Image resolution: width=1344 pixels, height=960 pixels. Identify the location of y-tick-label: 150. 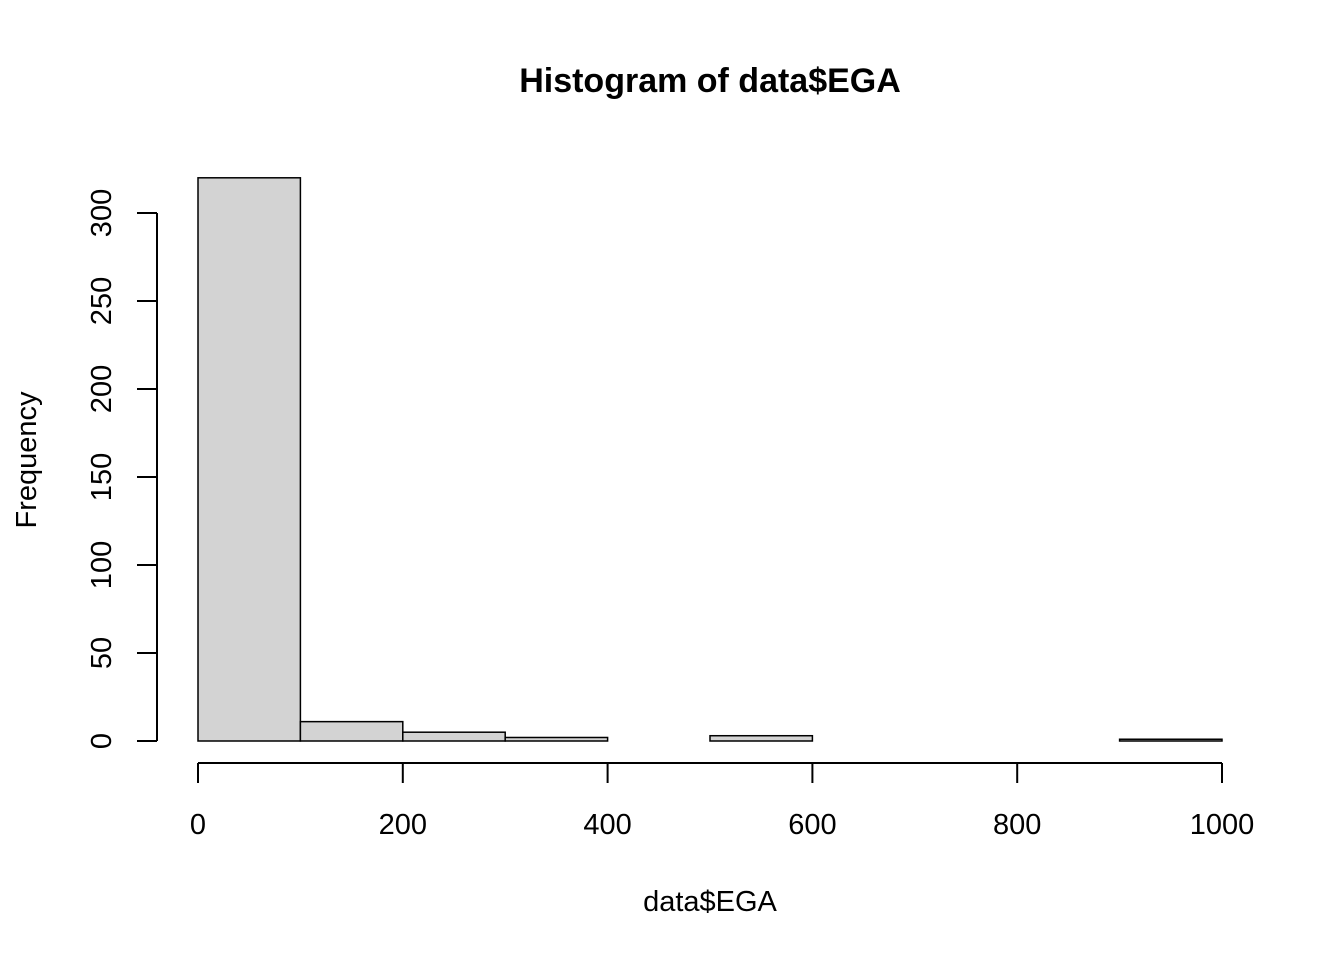
(102, 477).